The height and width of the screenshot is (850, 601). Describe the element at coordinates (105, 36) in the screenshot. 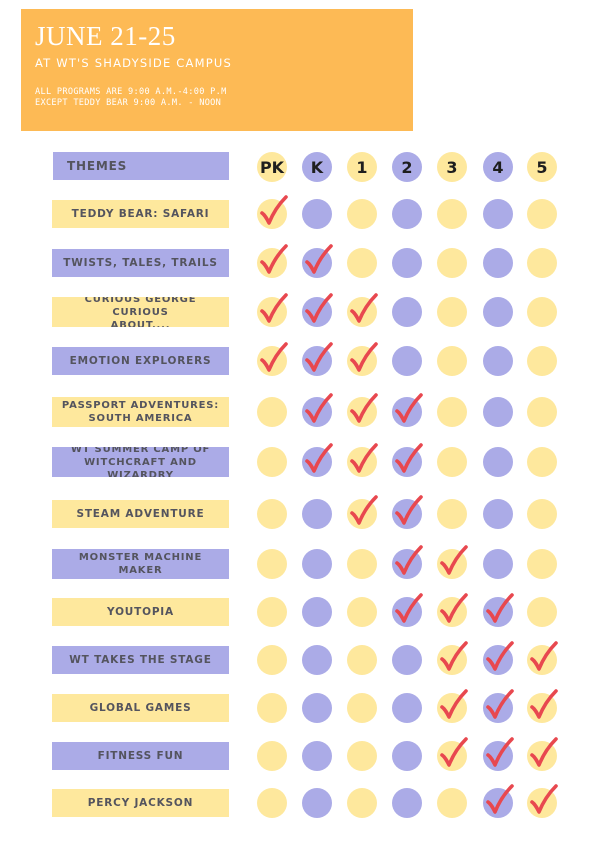

I see `page-title: JUNE 21-25` at that location.